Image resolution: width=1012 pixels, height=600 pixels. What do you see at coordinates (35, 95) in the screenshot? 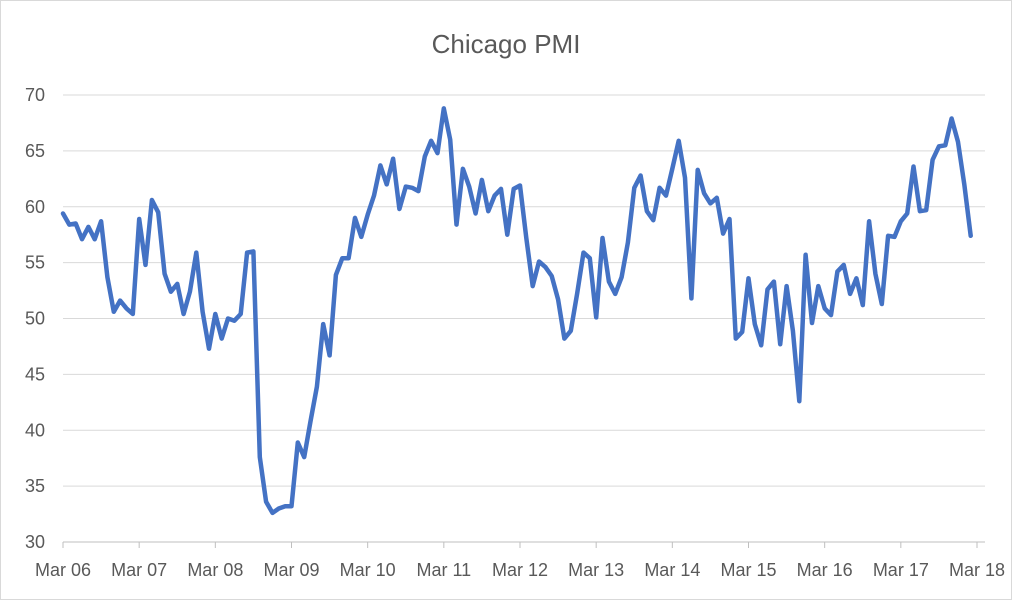
I see `y-tick-label: 70` at bounding box center [35, 95].